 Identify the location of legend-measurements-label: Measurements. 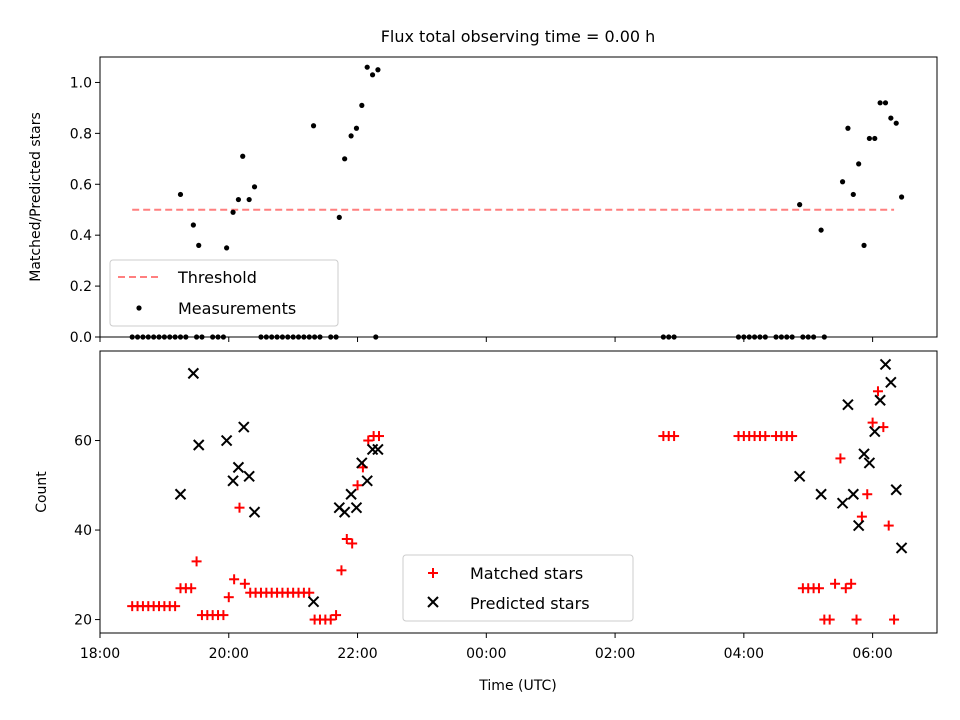
(237, 308).